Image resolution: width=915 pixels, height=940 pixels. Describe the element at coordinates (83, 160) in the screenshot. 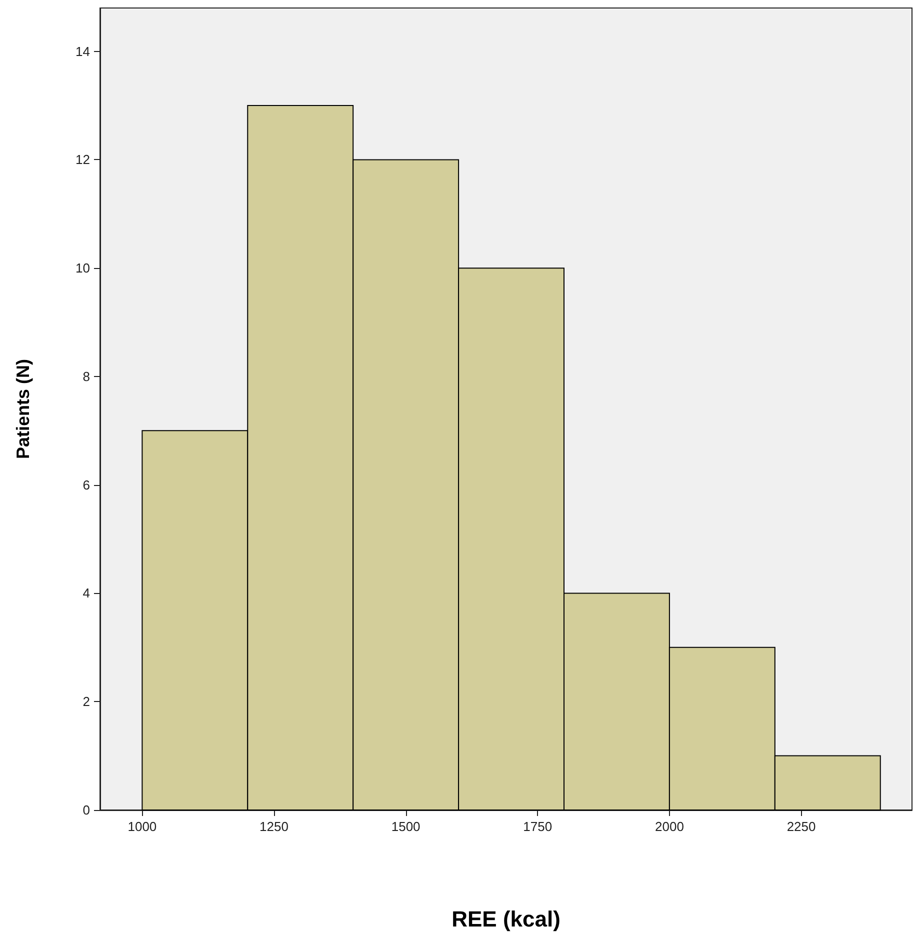

I see `y-tick-label: 12` at that location.